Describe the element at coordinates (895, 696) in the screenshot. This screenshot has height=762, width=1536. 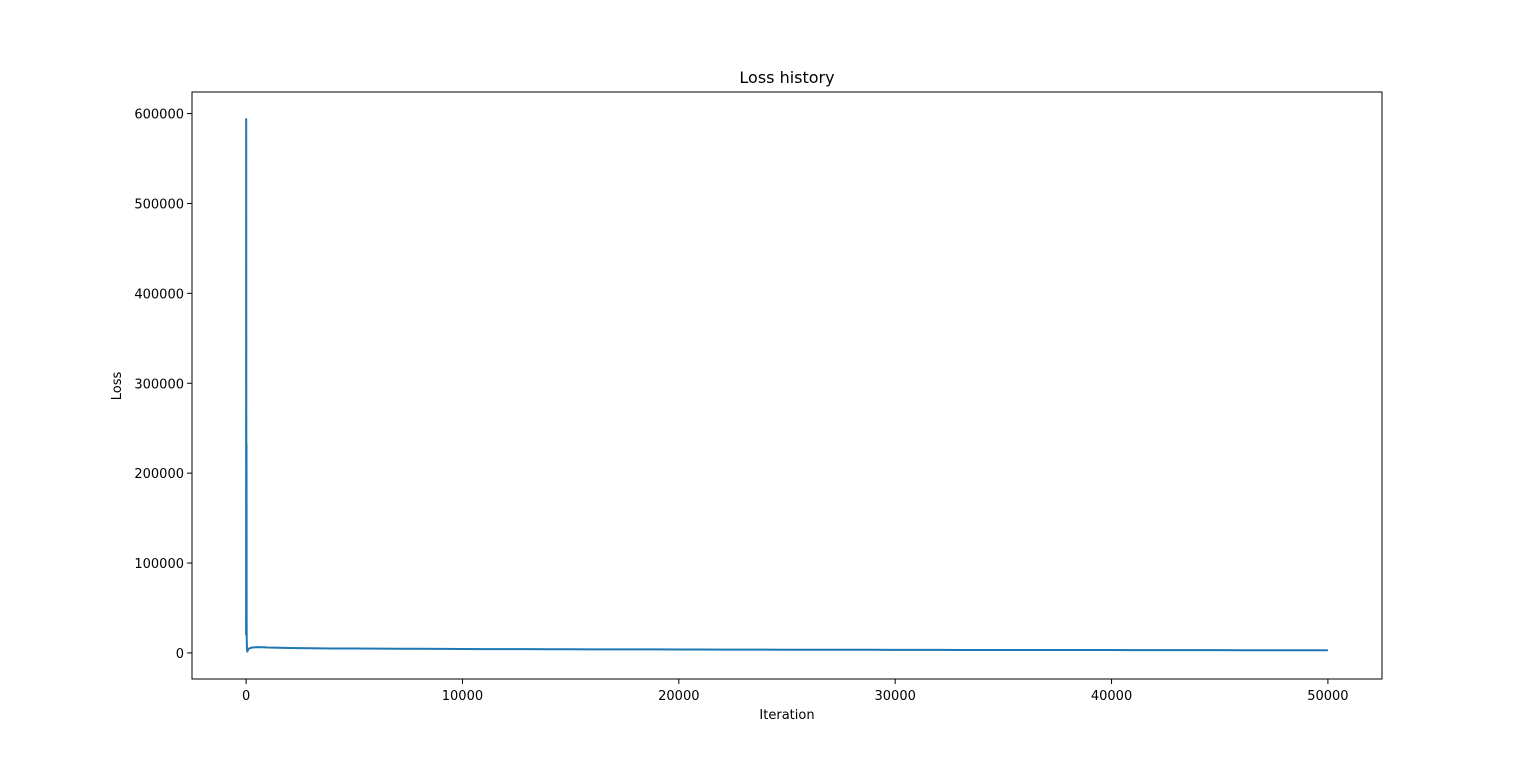
I see `x-tick-label: 30000` at that location.